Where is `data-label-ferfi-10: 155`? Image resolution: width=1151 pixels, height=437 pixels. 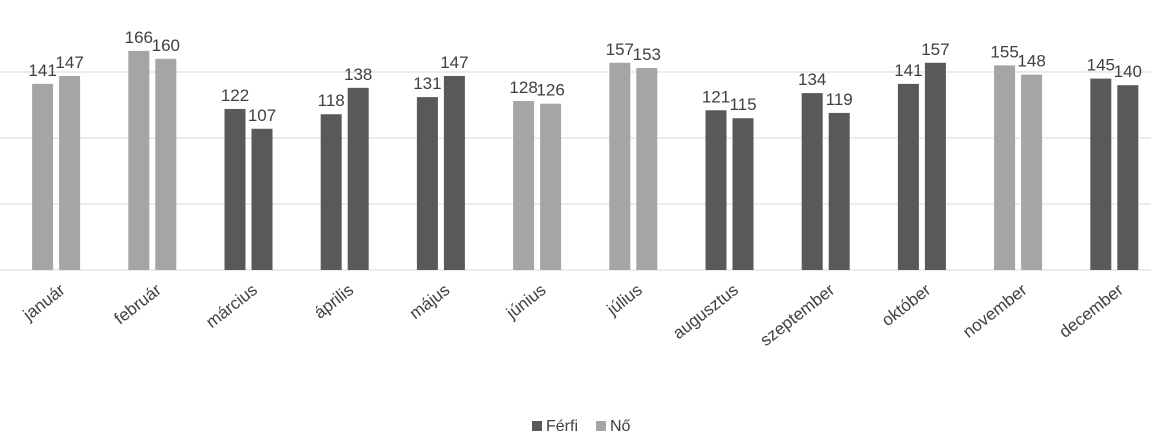 data-label-ferfi-10: 155 is located at coordinates (1004, 51).